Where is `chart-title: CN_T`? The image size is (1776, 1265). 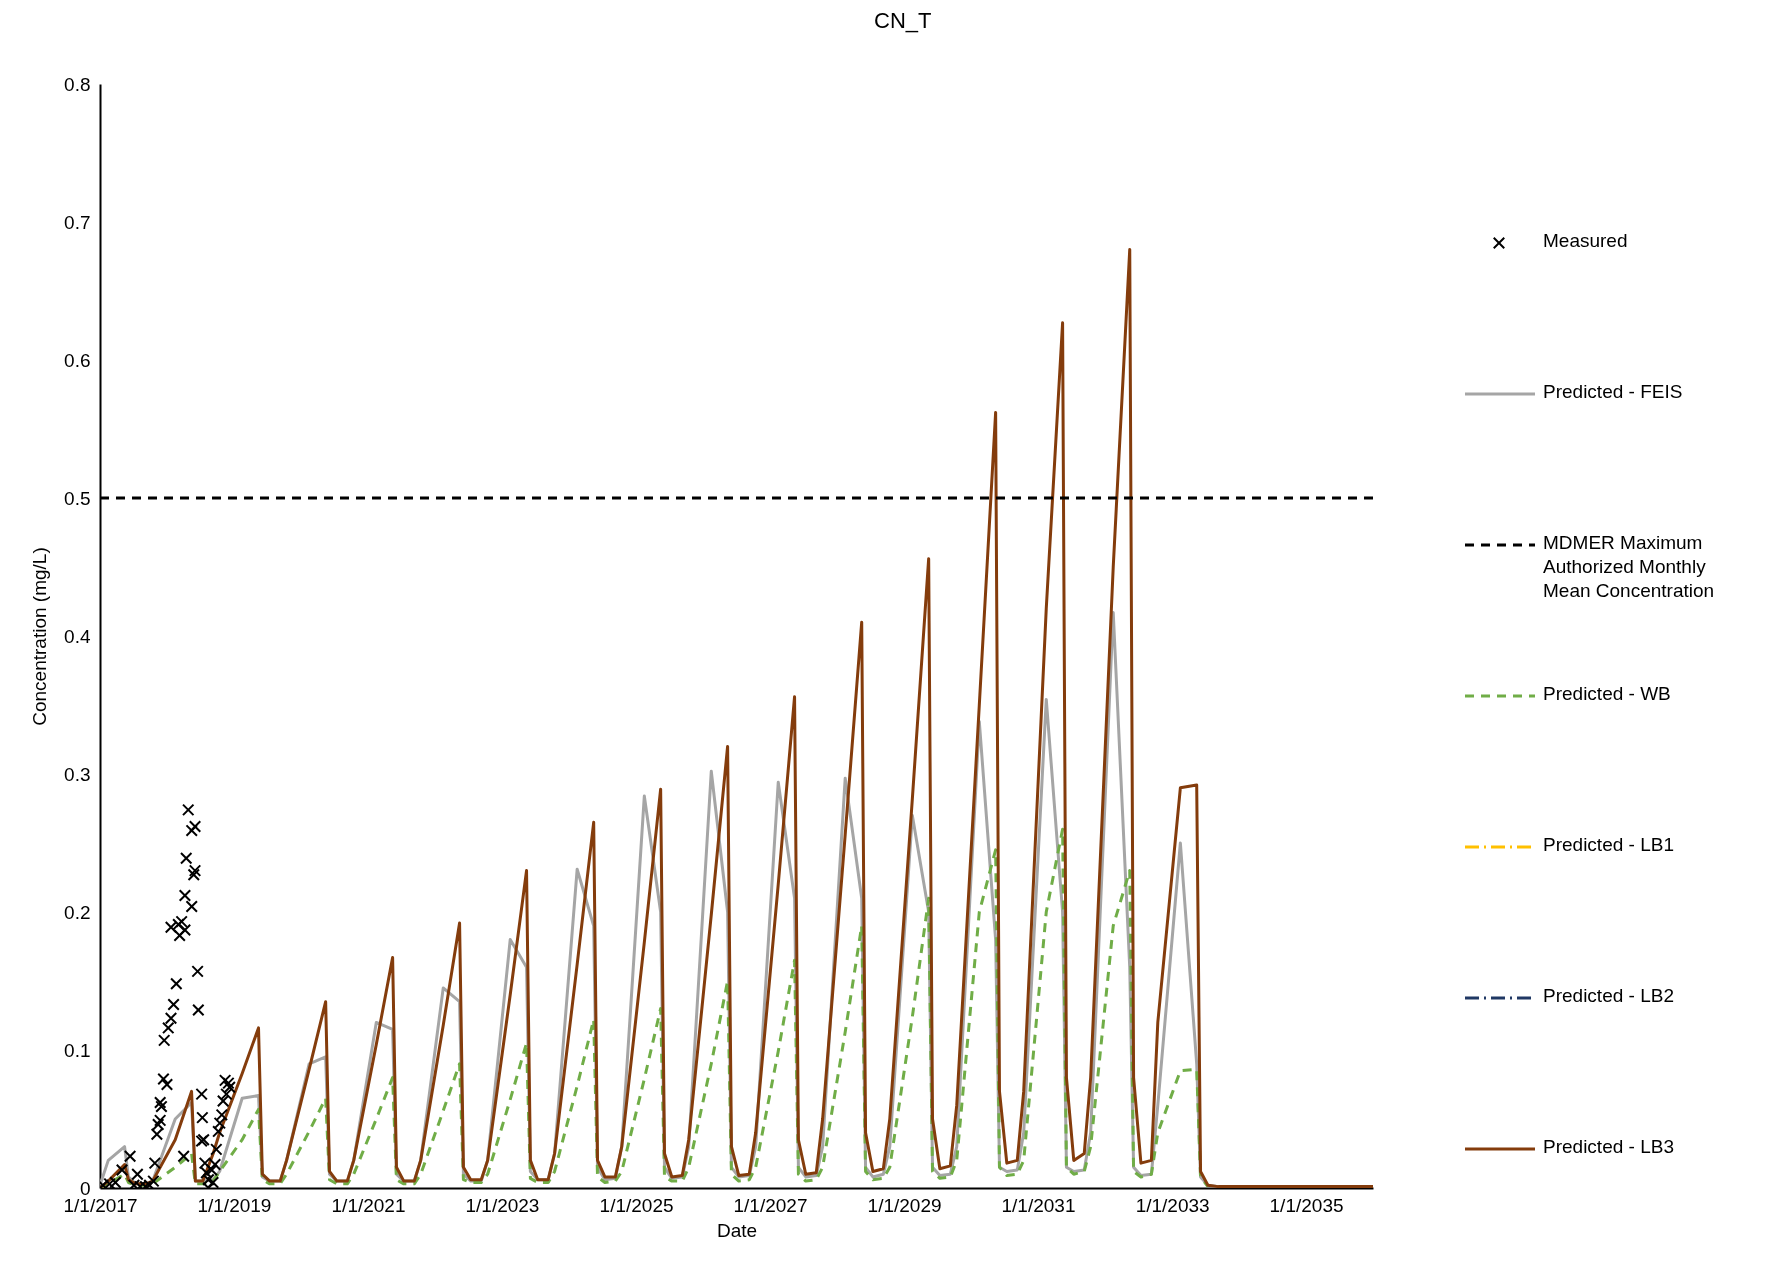 chart-title: CN_T is located at coordinates (903, 20).